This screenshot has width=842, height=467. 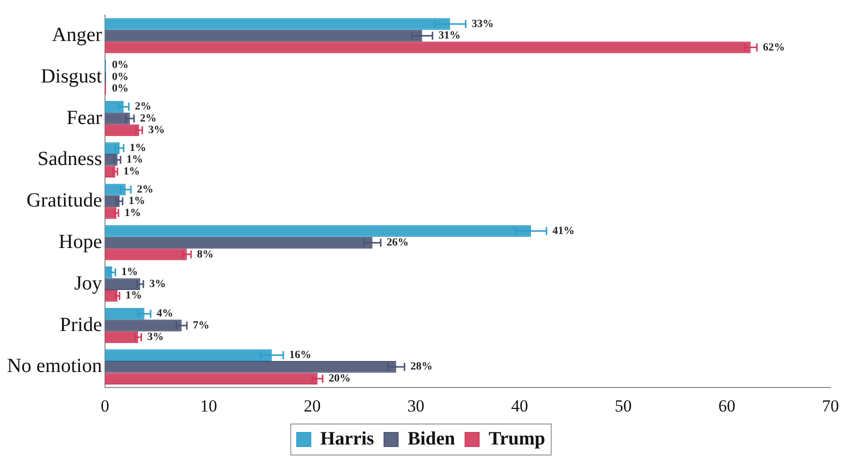 What do you see at coordinates (421, 366) in the screenshot?
I see `data-label: 28%` at bounding box center [421, 366].